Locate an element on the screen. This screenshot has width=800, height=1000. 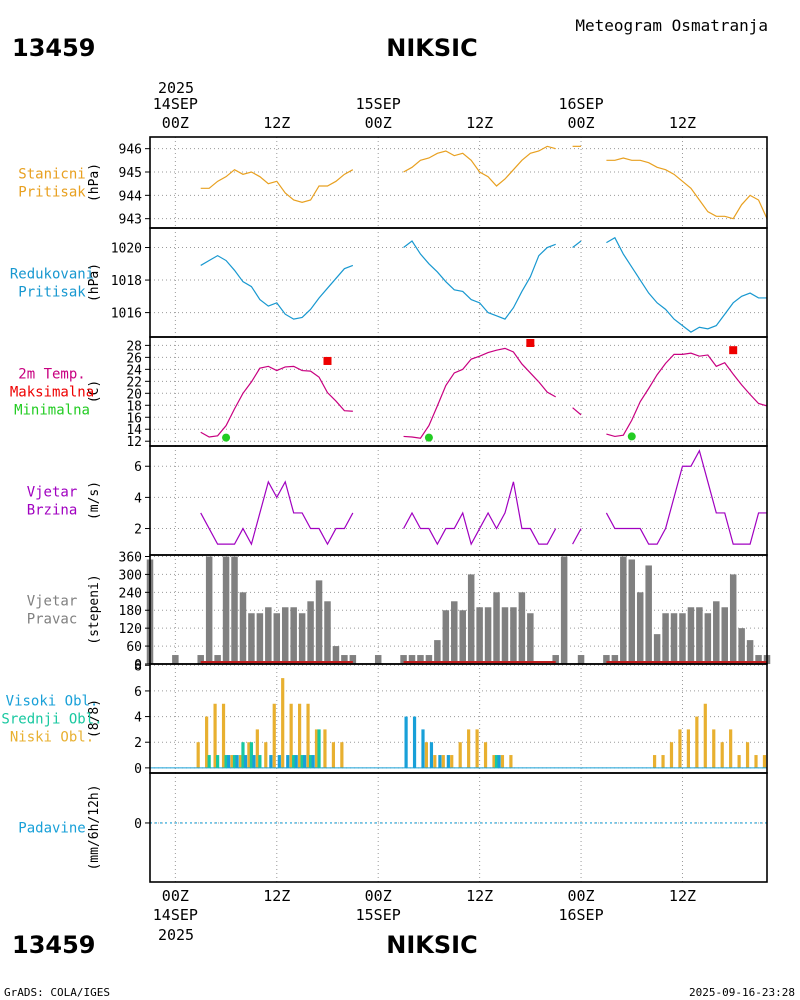
y-tick-label: 26 is located at coordinates (134, 358).